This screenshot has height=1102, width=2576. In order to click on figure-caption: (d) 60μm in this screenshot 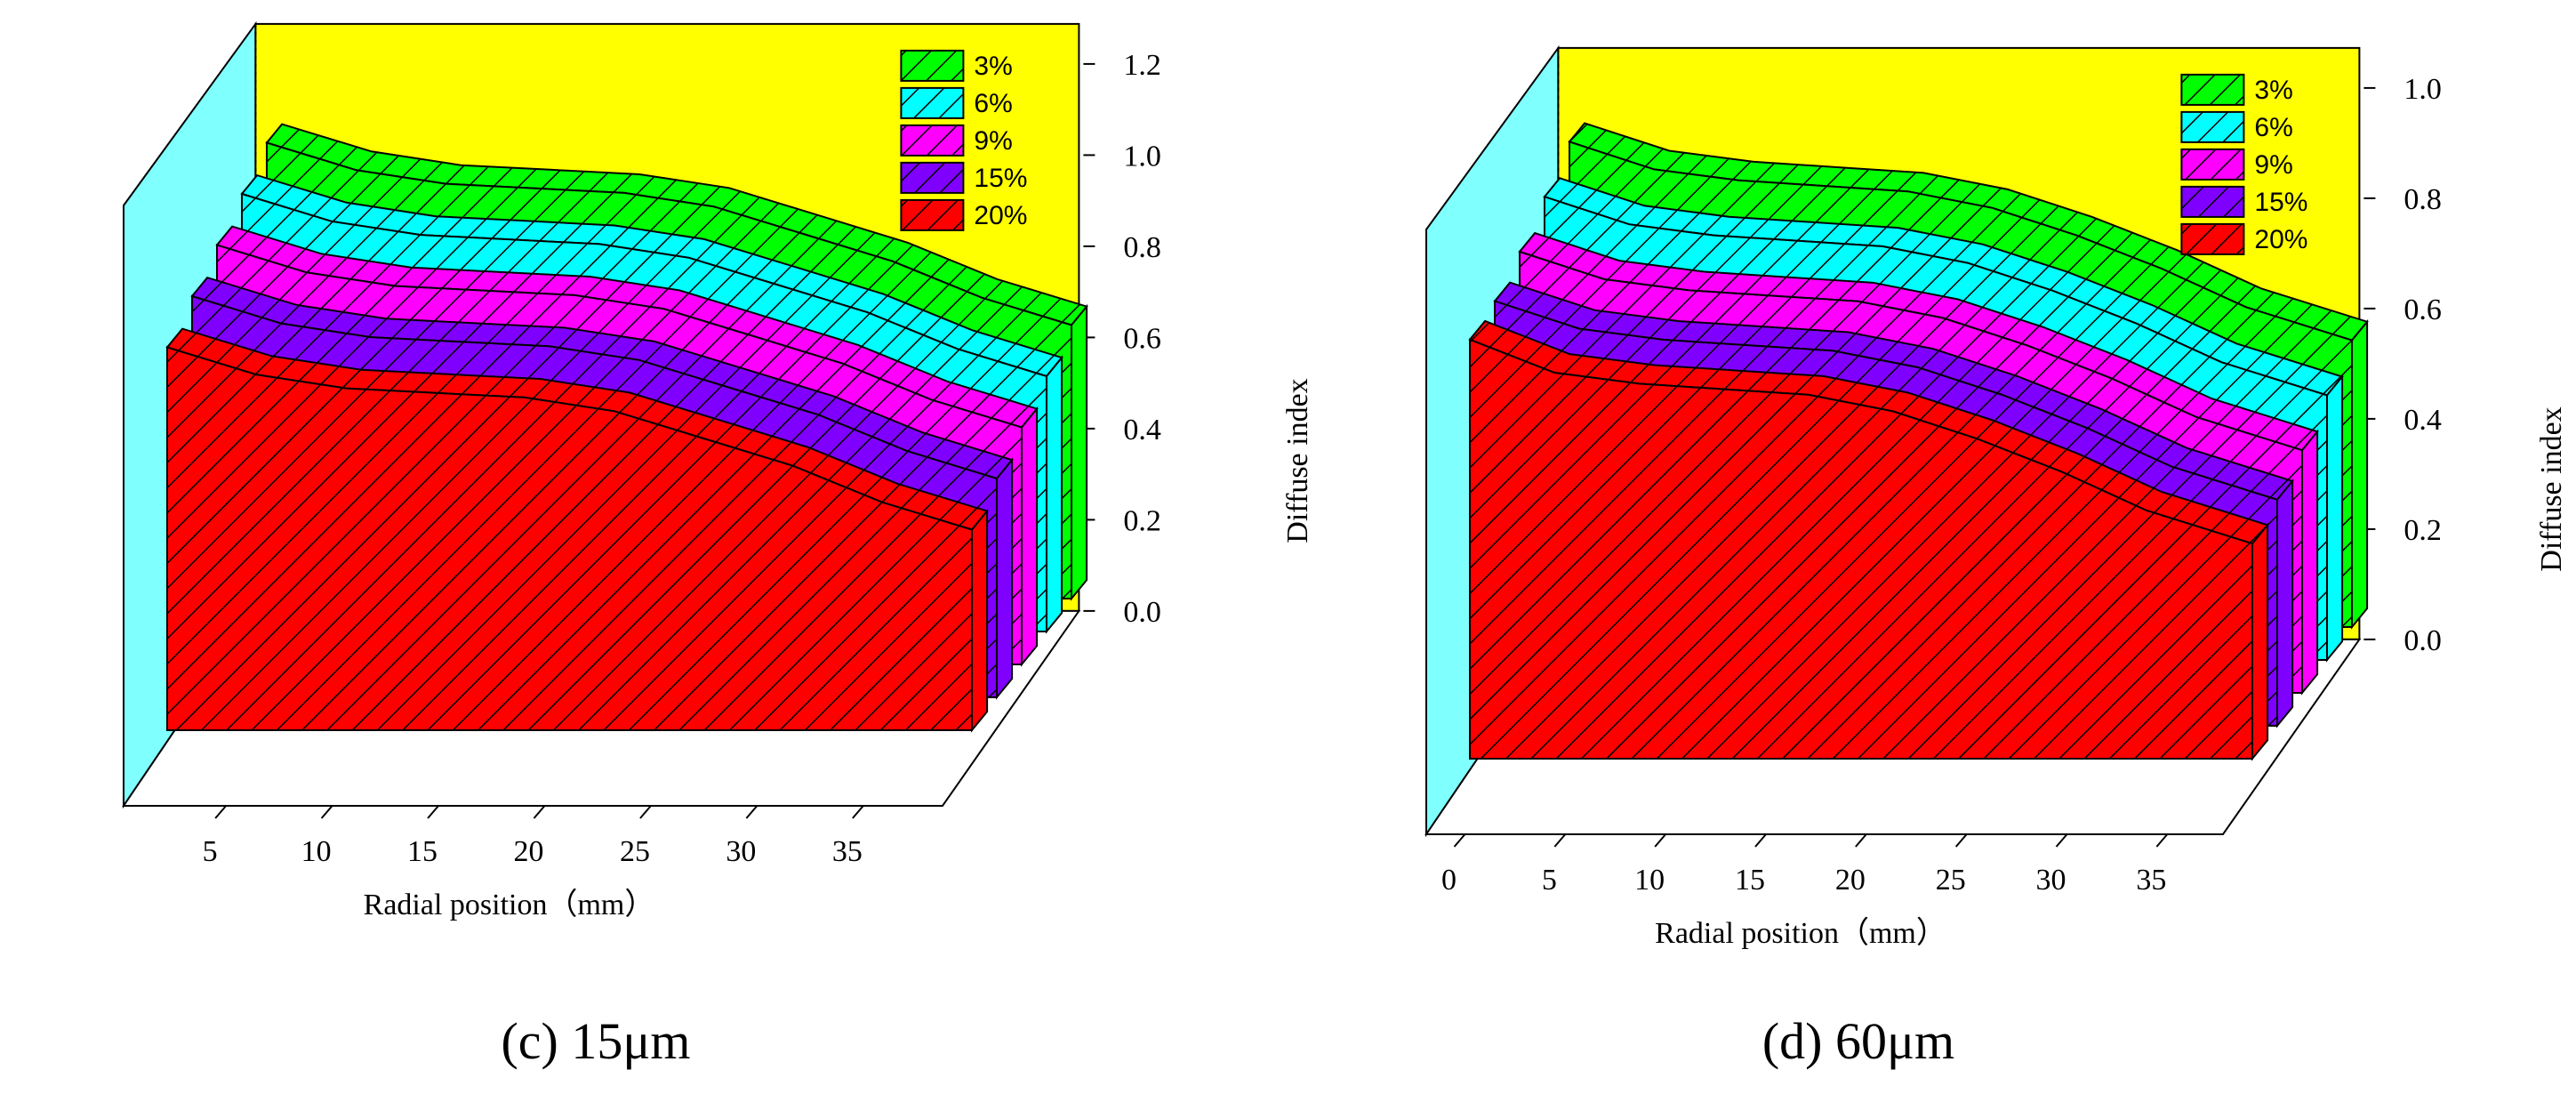, I will do `click(1858, 1041)`.